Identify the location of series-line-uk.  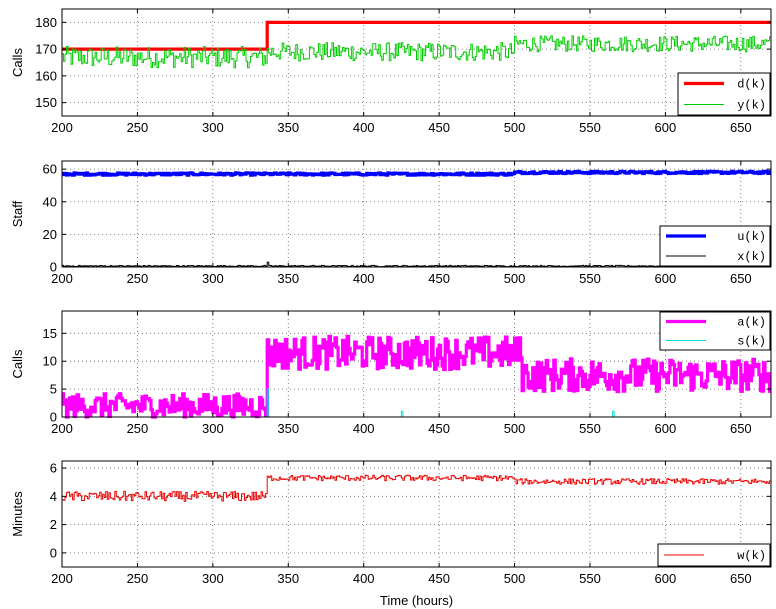
(416, 173).